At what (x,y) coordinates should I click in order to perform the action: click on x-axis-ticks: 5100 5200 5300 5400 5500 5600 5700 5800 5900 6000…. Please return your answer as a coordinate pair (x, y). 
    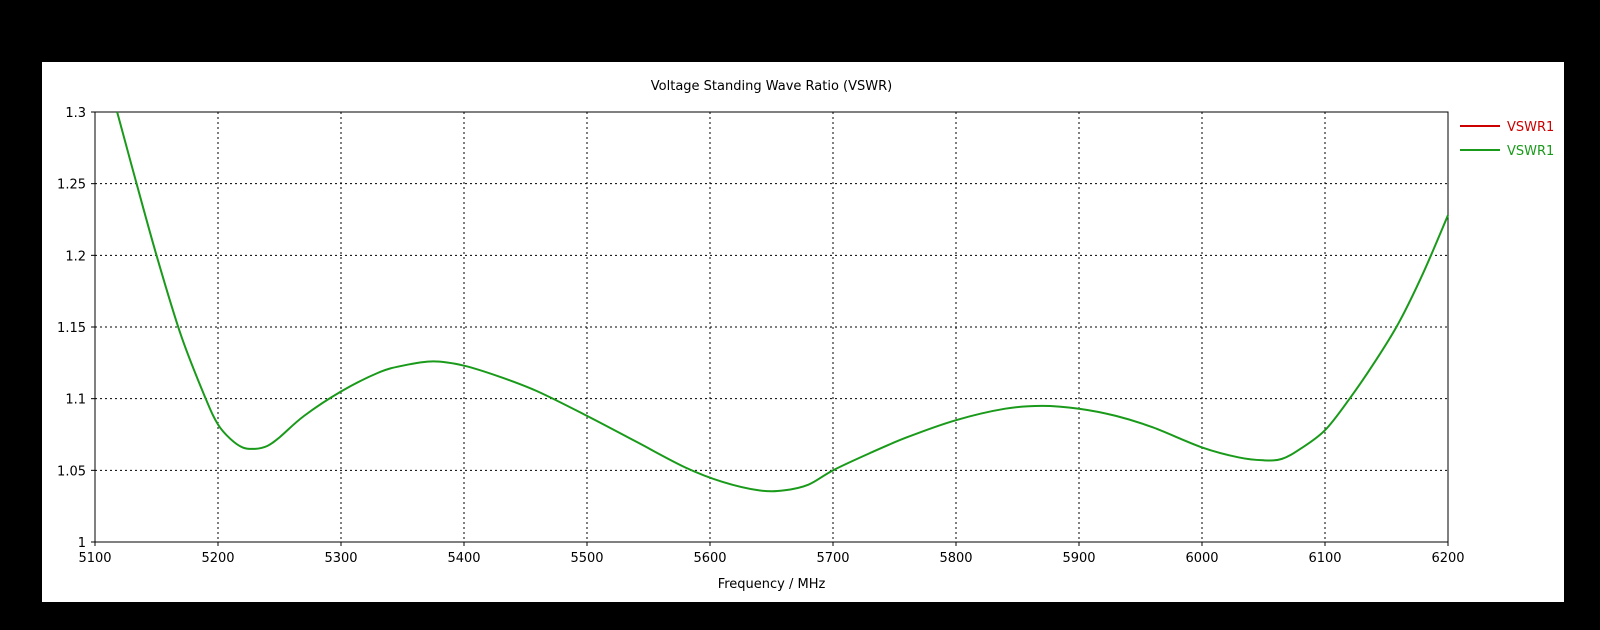
    Looking at the image, I should click on (771, 554).